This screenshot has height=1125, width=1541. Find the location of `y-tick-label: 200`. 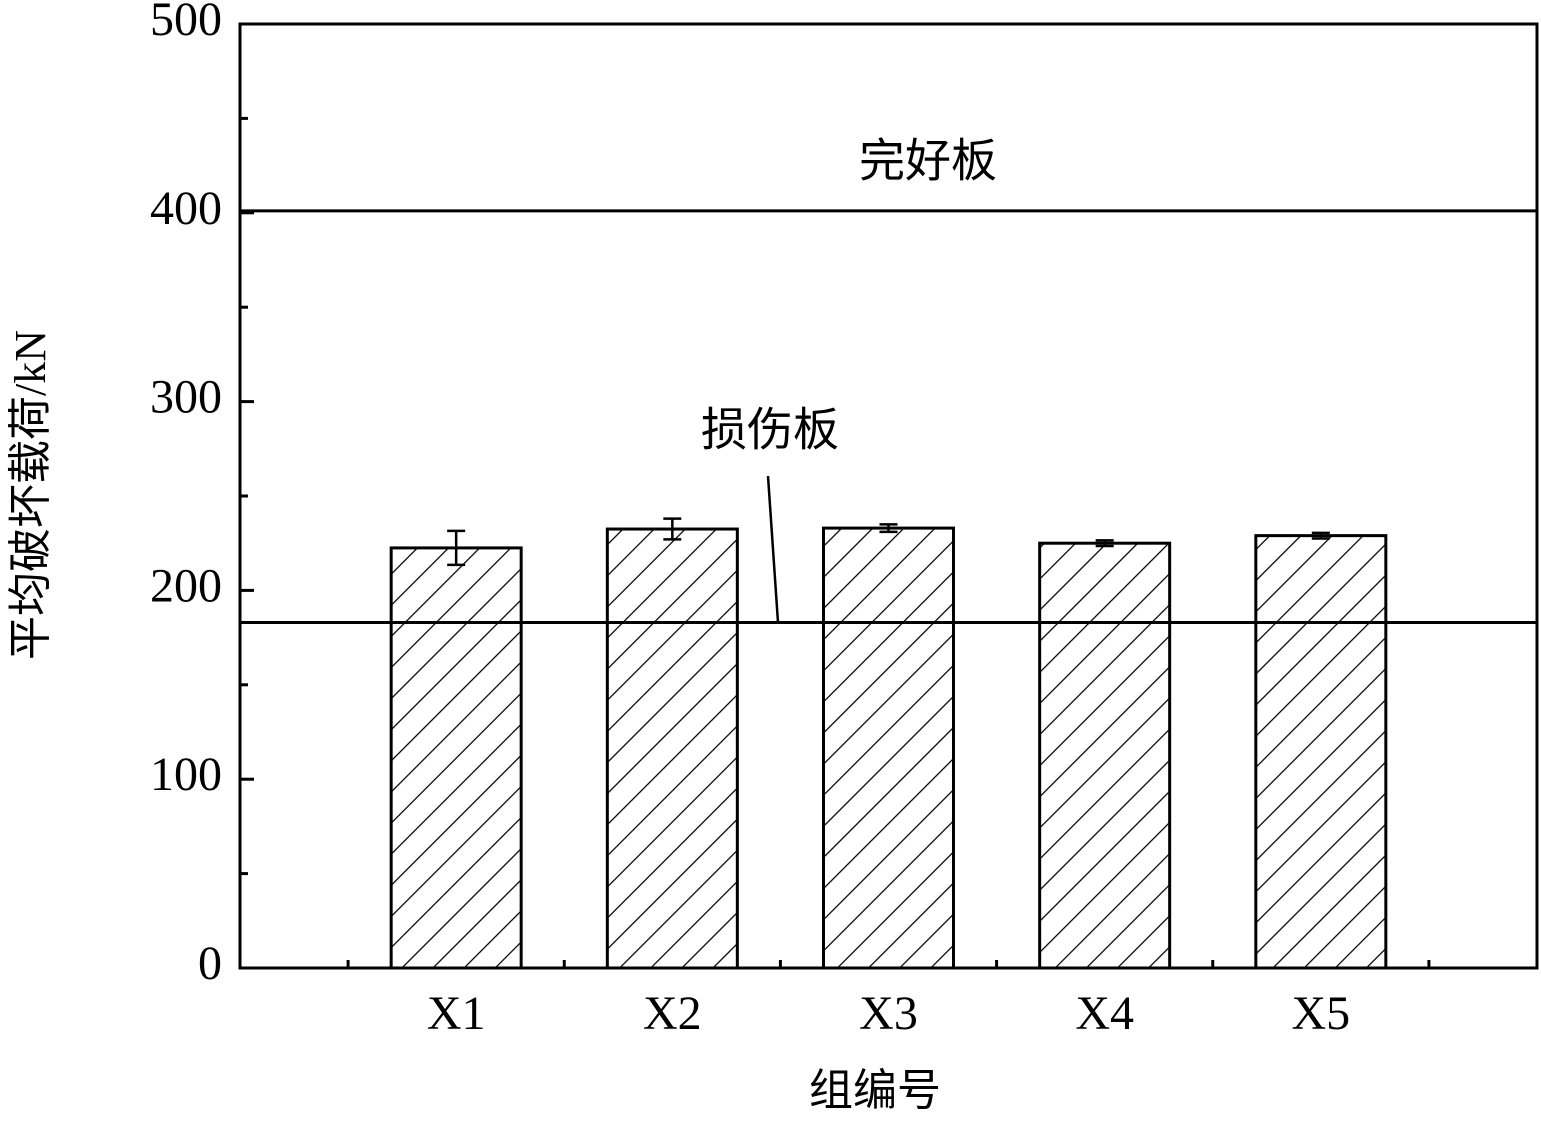

y-tick-label: 200 is located at coordinates (186, 585).